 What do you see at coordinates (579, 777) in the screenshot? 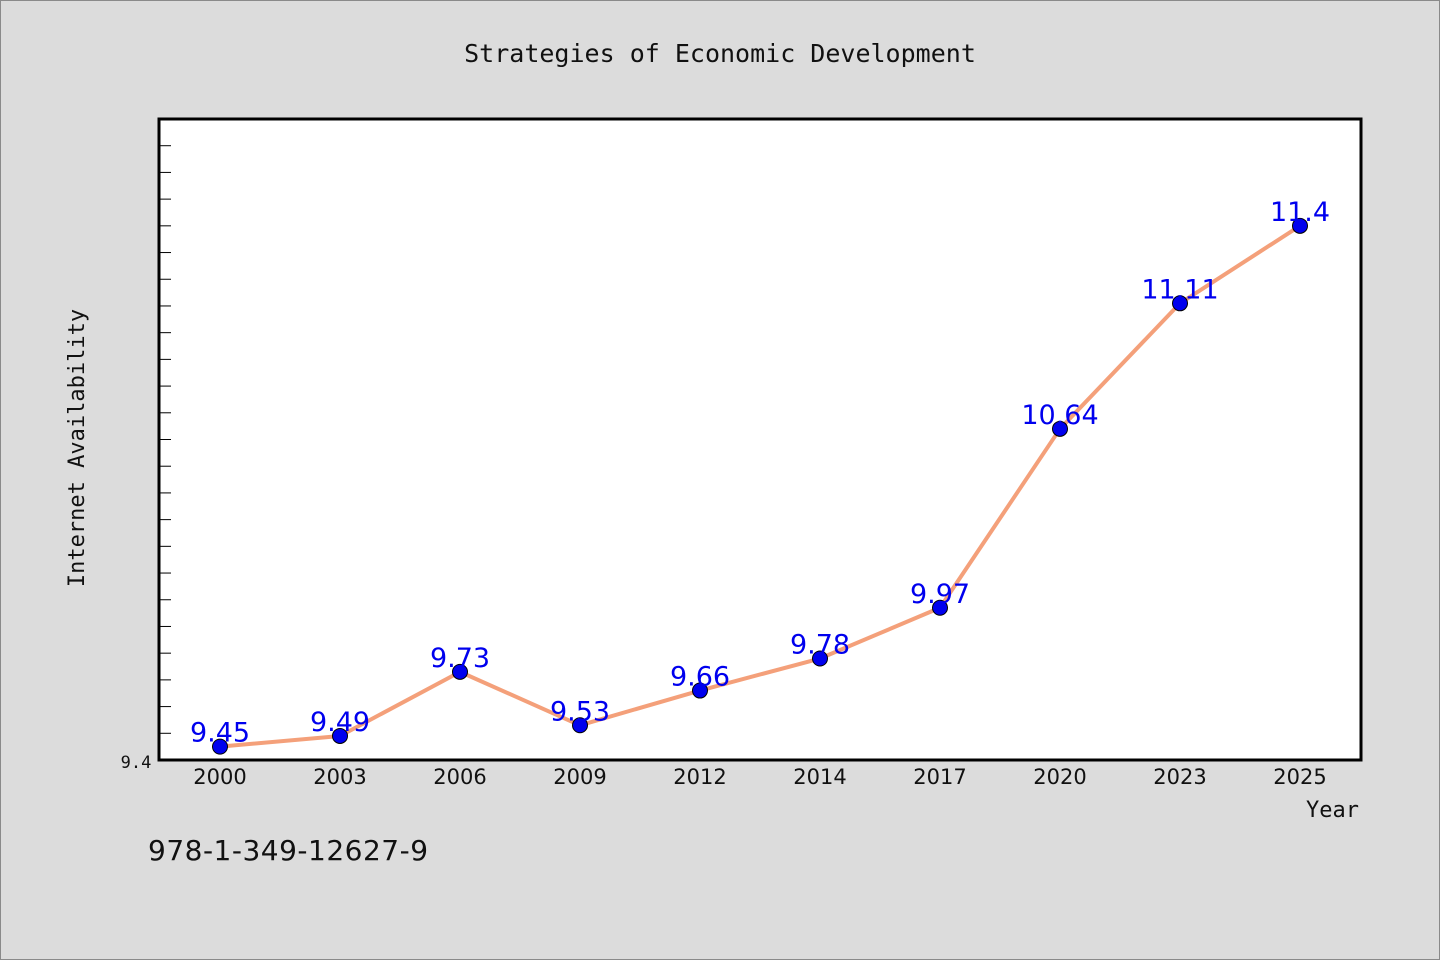
I see `x-tick-label: 2009` at bounding box center [579, 777].